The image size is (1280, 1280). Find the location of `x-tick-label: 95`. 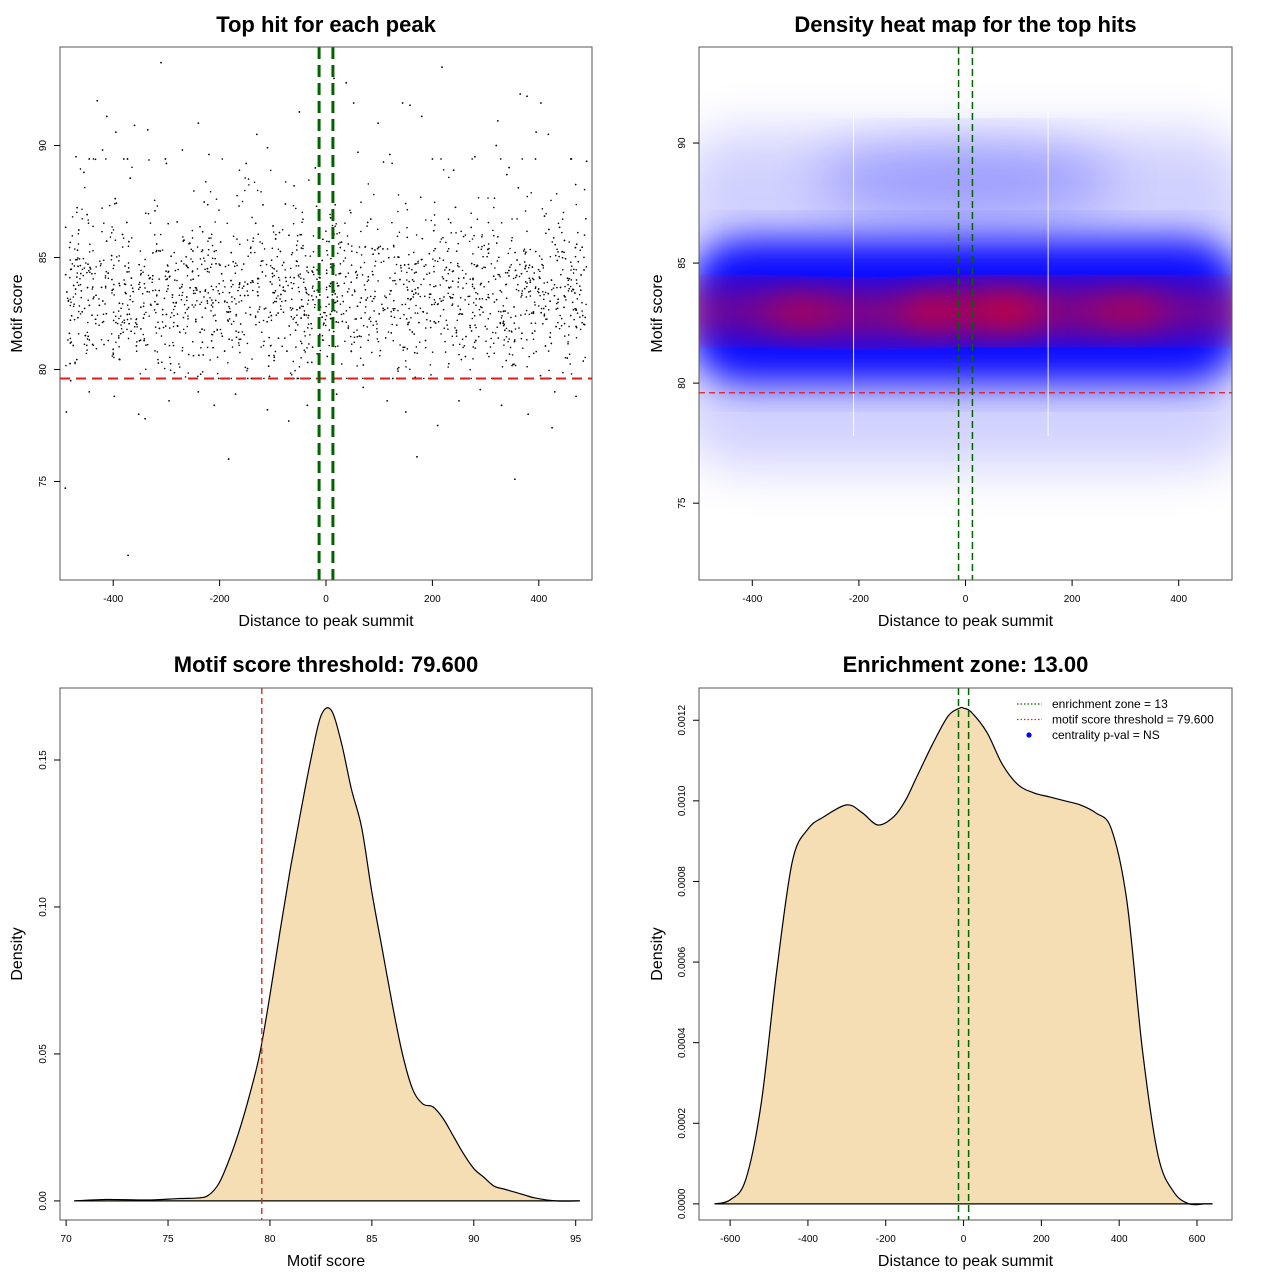

x-tick-label: 95 is located at coordinates (576, 1239).